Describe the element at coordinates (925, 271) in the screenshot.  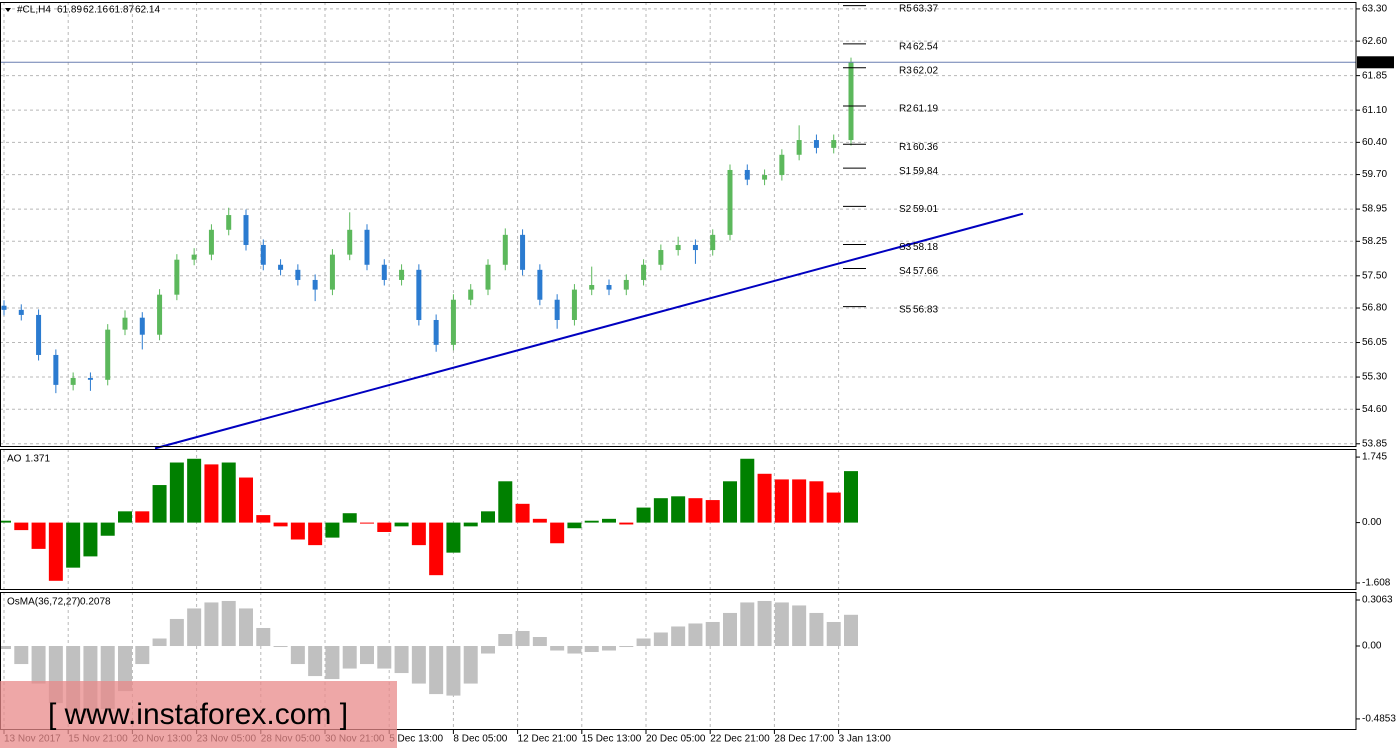
I see `pivot-value: 57.66` at that location.